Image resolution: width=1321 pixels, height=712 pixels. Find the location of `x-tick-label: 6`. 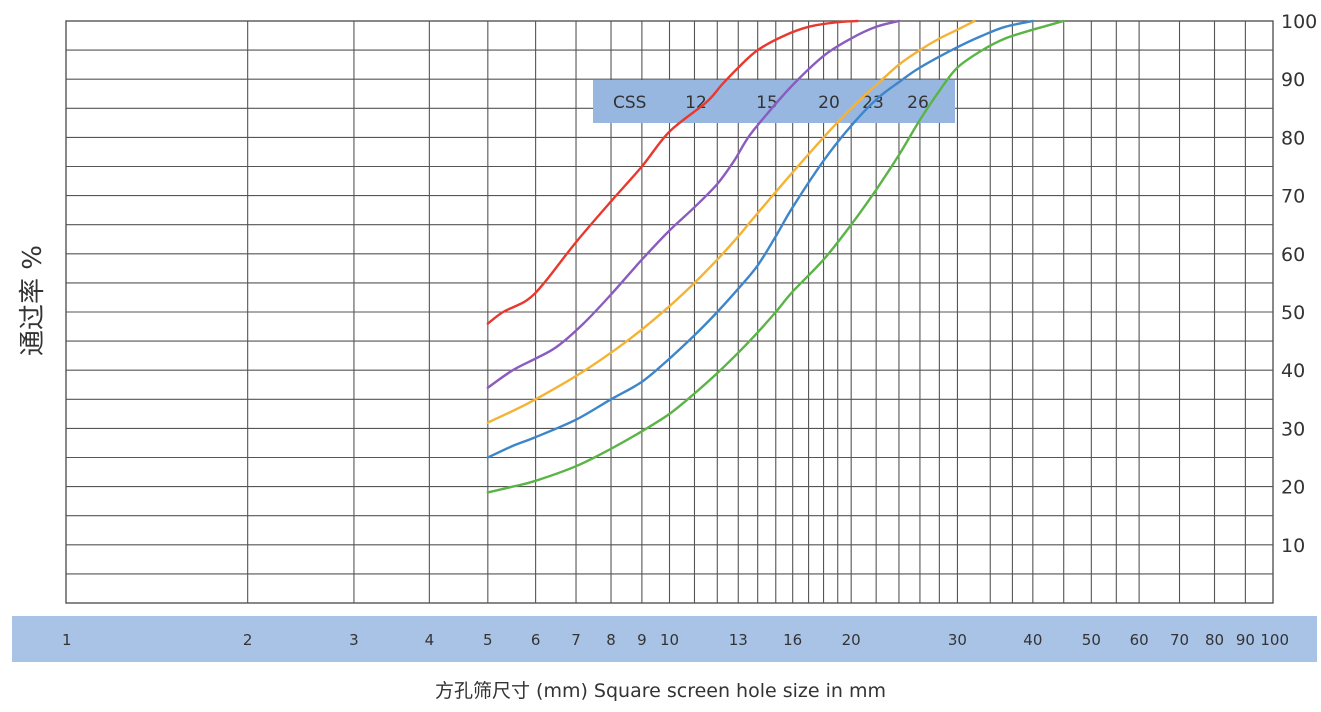

x-tick-label: 6 is located at coordinates (536, 640).